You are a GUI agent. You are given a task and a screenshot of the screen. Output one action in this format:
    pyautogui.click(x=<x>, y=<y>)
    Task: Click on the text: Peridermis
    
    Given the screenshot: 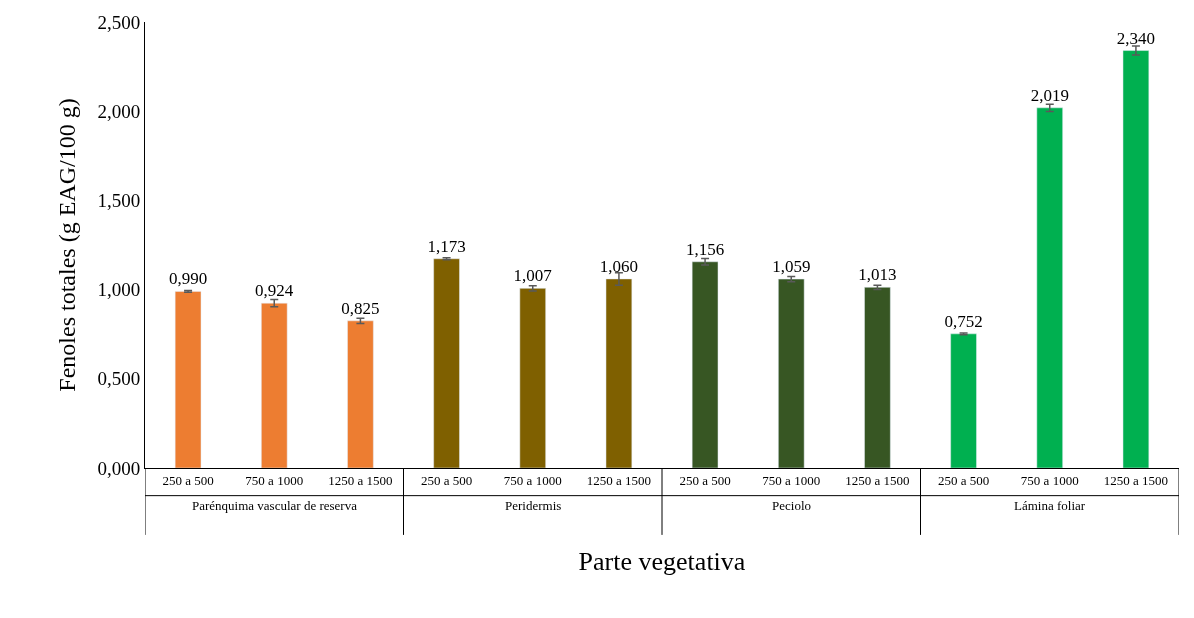 What is the action you would take?
    pyautogui.click(x=533, y=505)
    